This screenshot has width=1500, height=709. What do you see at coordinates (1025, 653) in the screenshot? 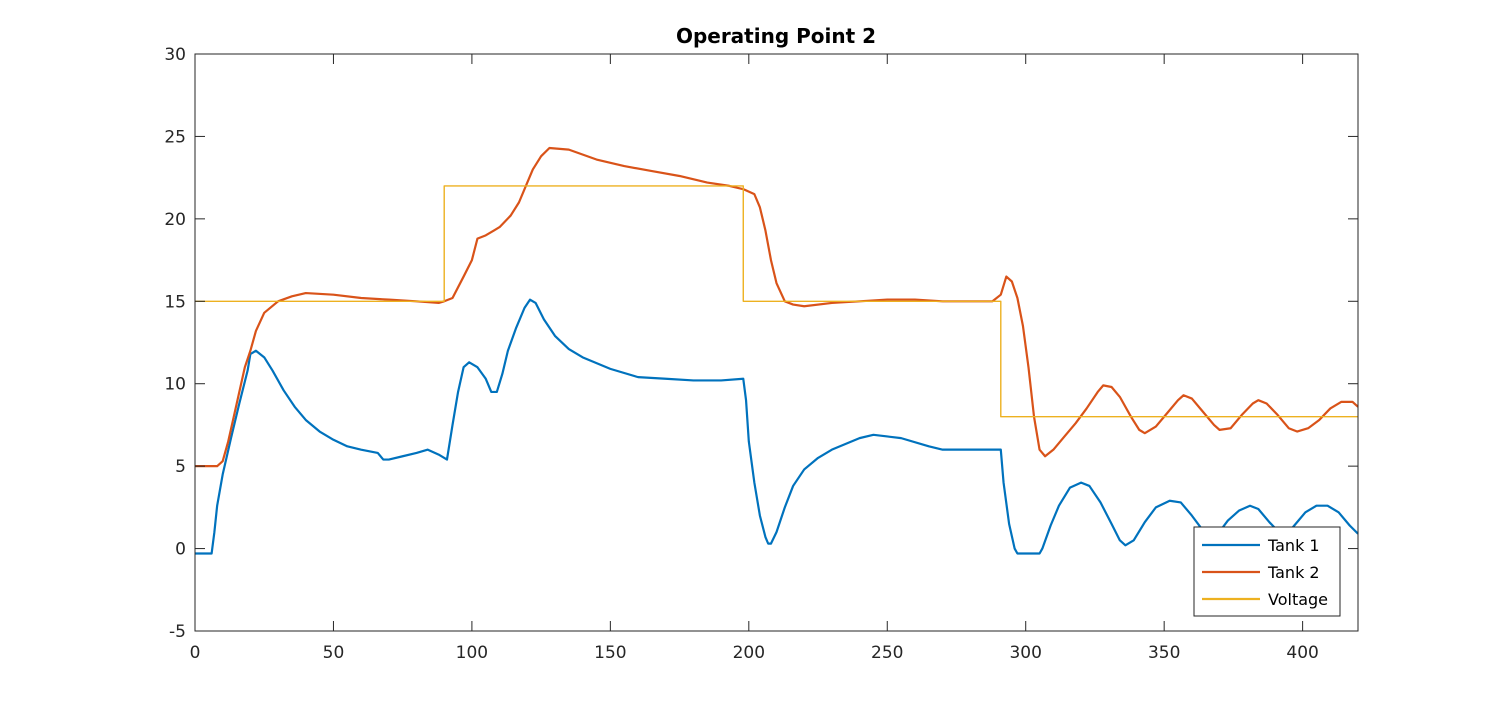
I see `x-tick-label: 300` at bounding box center [1025, 653].